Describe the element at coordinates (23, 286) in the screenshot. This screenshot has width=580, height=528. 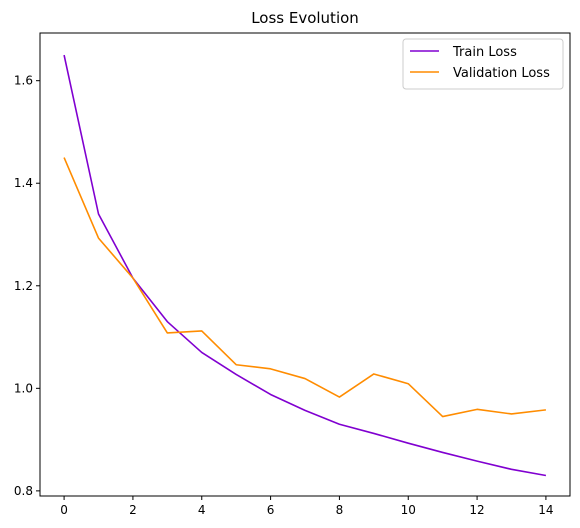
I see `y-tick-label: 1.2` at that location.